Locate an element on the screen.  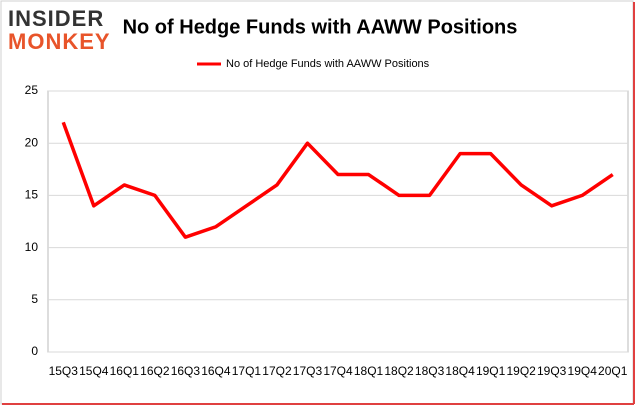
y-tick-label: 10 is located at coordinates (32, 247).